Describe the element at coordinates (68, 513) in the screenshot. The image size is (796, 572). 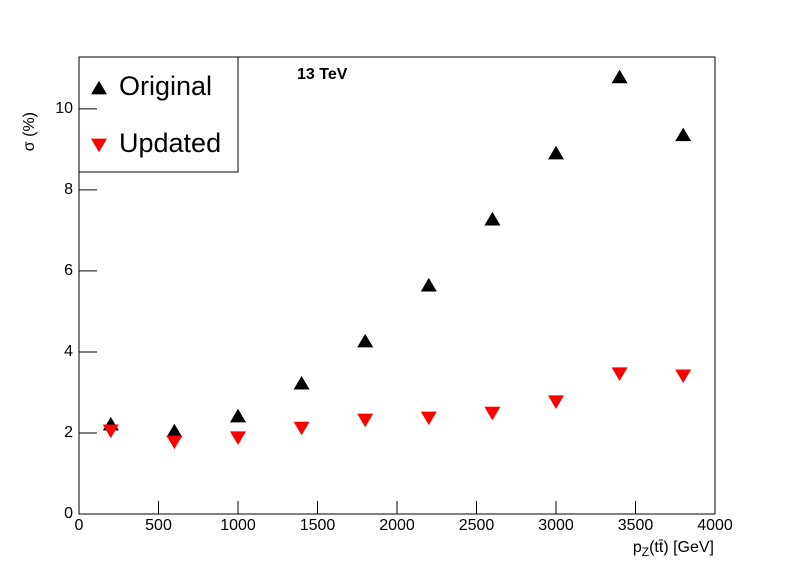
I see `y-tick-label: 0` at that location.